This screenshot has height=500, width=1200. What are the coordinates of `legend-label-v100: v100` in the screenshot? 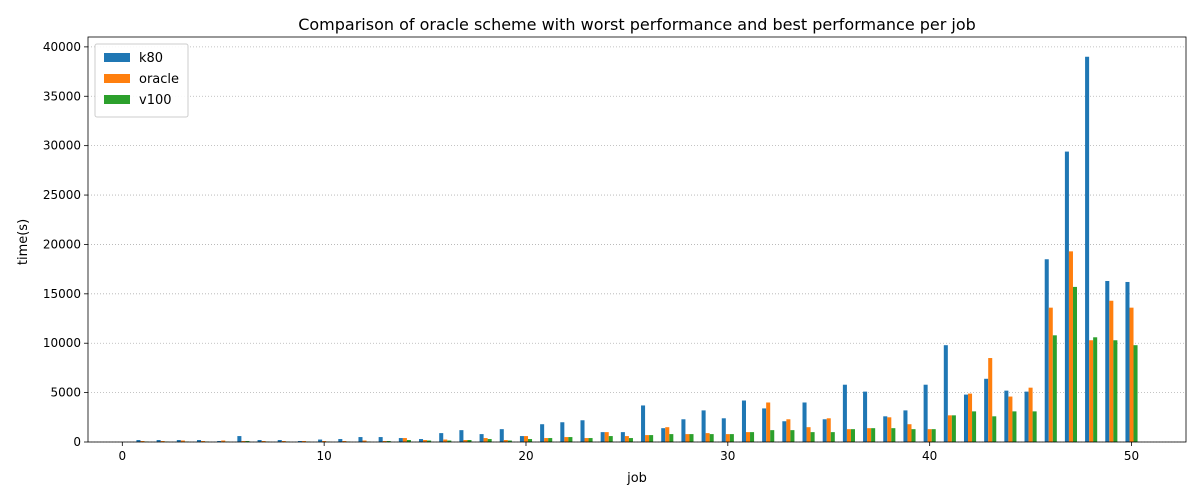 It's located at (155, 100).